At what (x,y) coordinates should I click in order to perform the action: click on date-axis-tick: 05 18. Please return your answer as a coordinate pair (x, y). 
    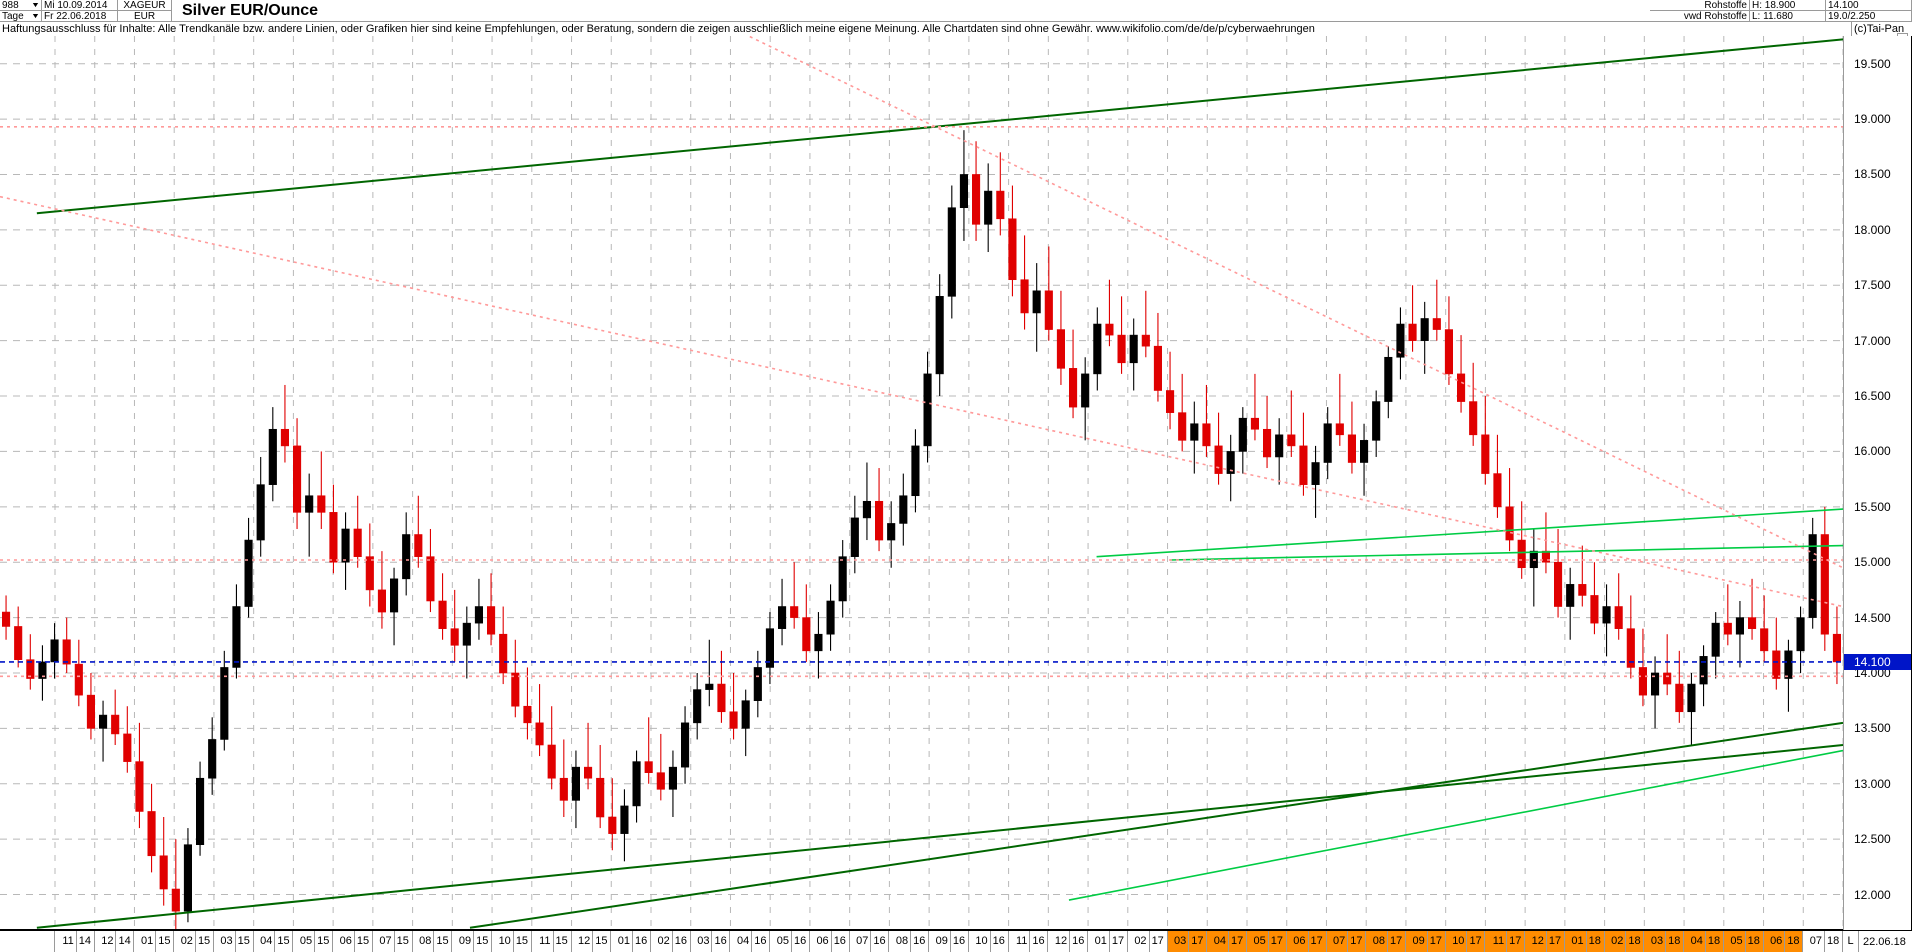
    Looking at the image, I should click on (1743, 941).